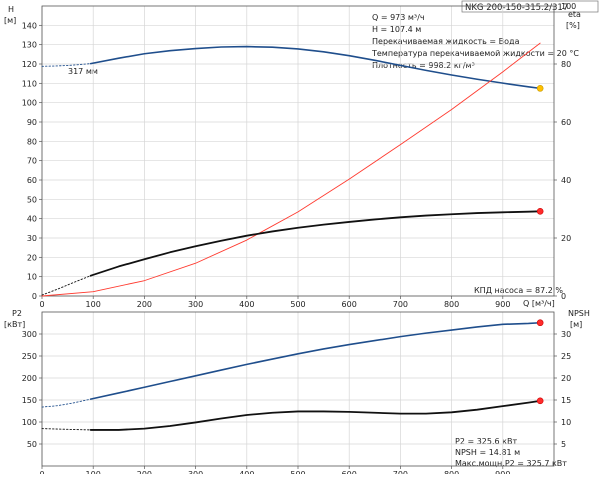 Image resolution: width=600 pixels, height=478 pixels. What do you see at coordinates (566, 422) in the screenshot?
I see `bottom-y2-tick-label: 10` at bounding box center [566, 422].